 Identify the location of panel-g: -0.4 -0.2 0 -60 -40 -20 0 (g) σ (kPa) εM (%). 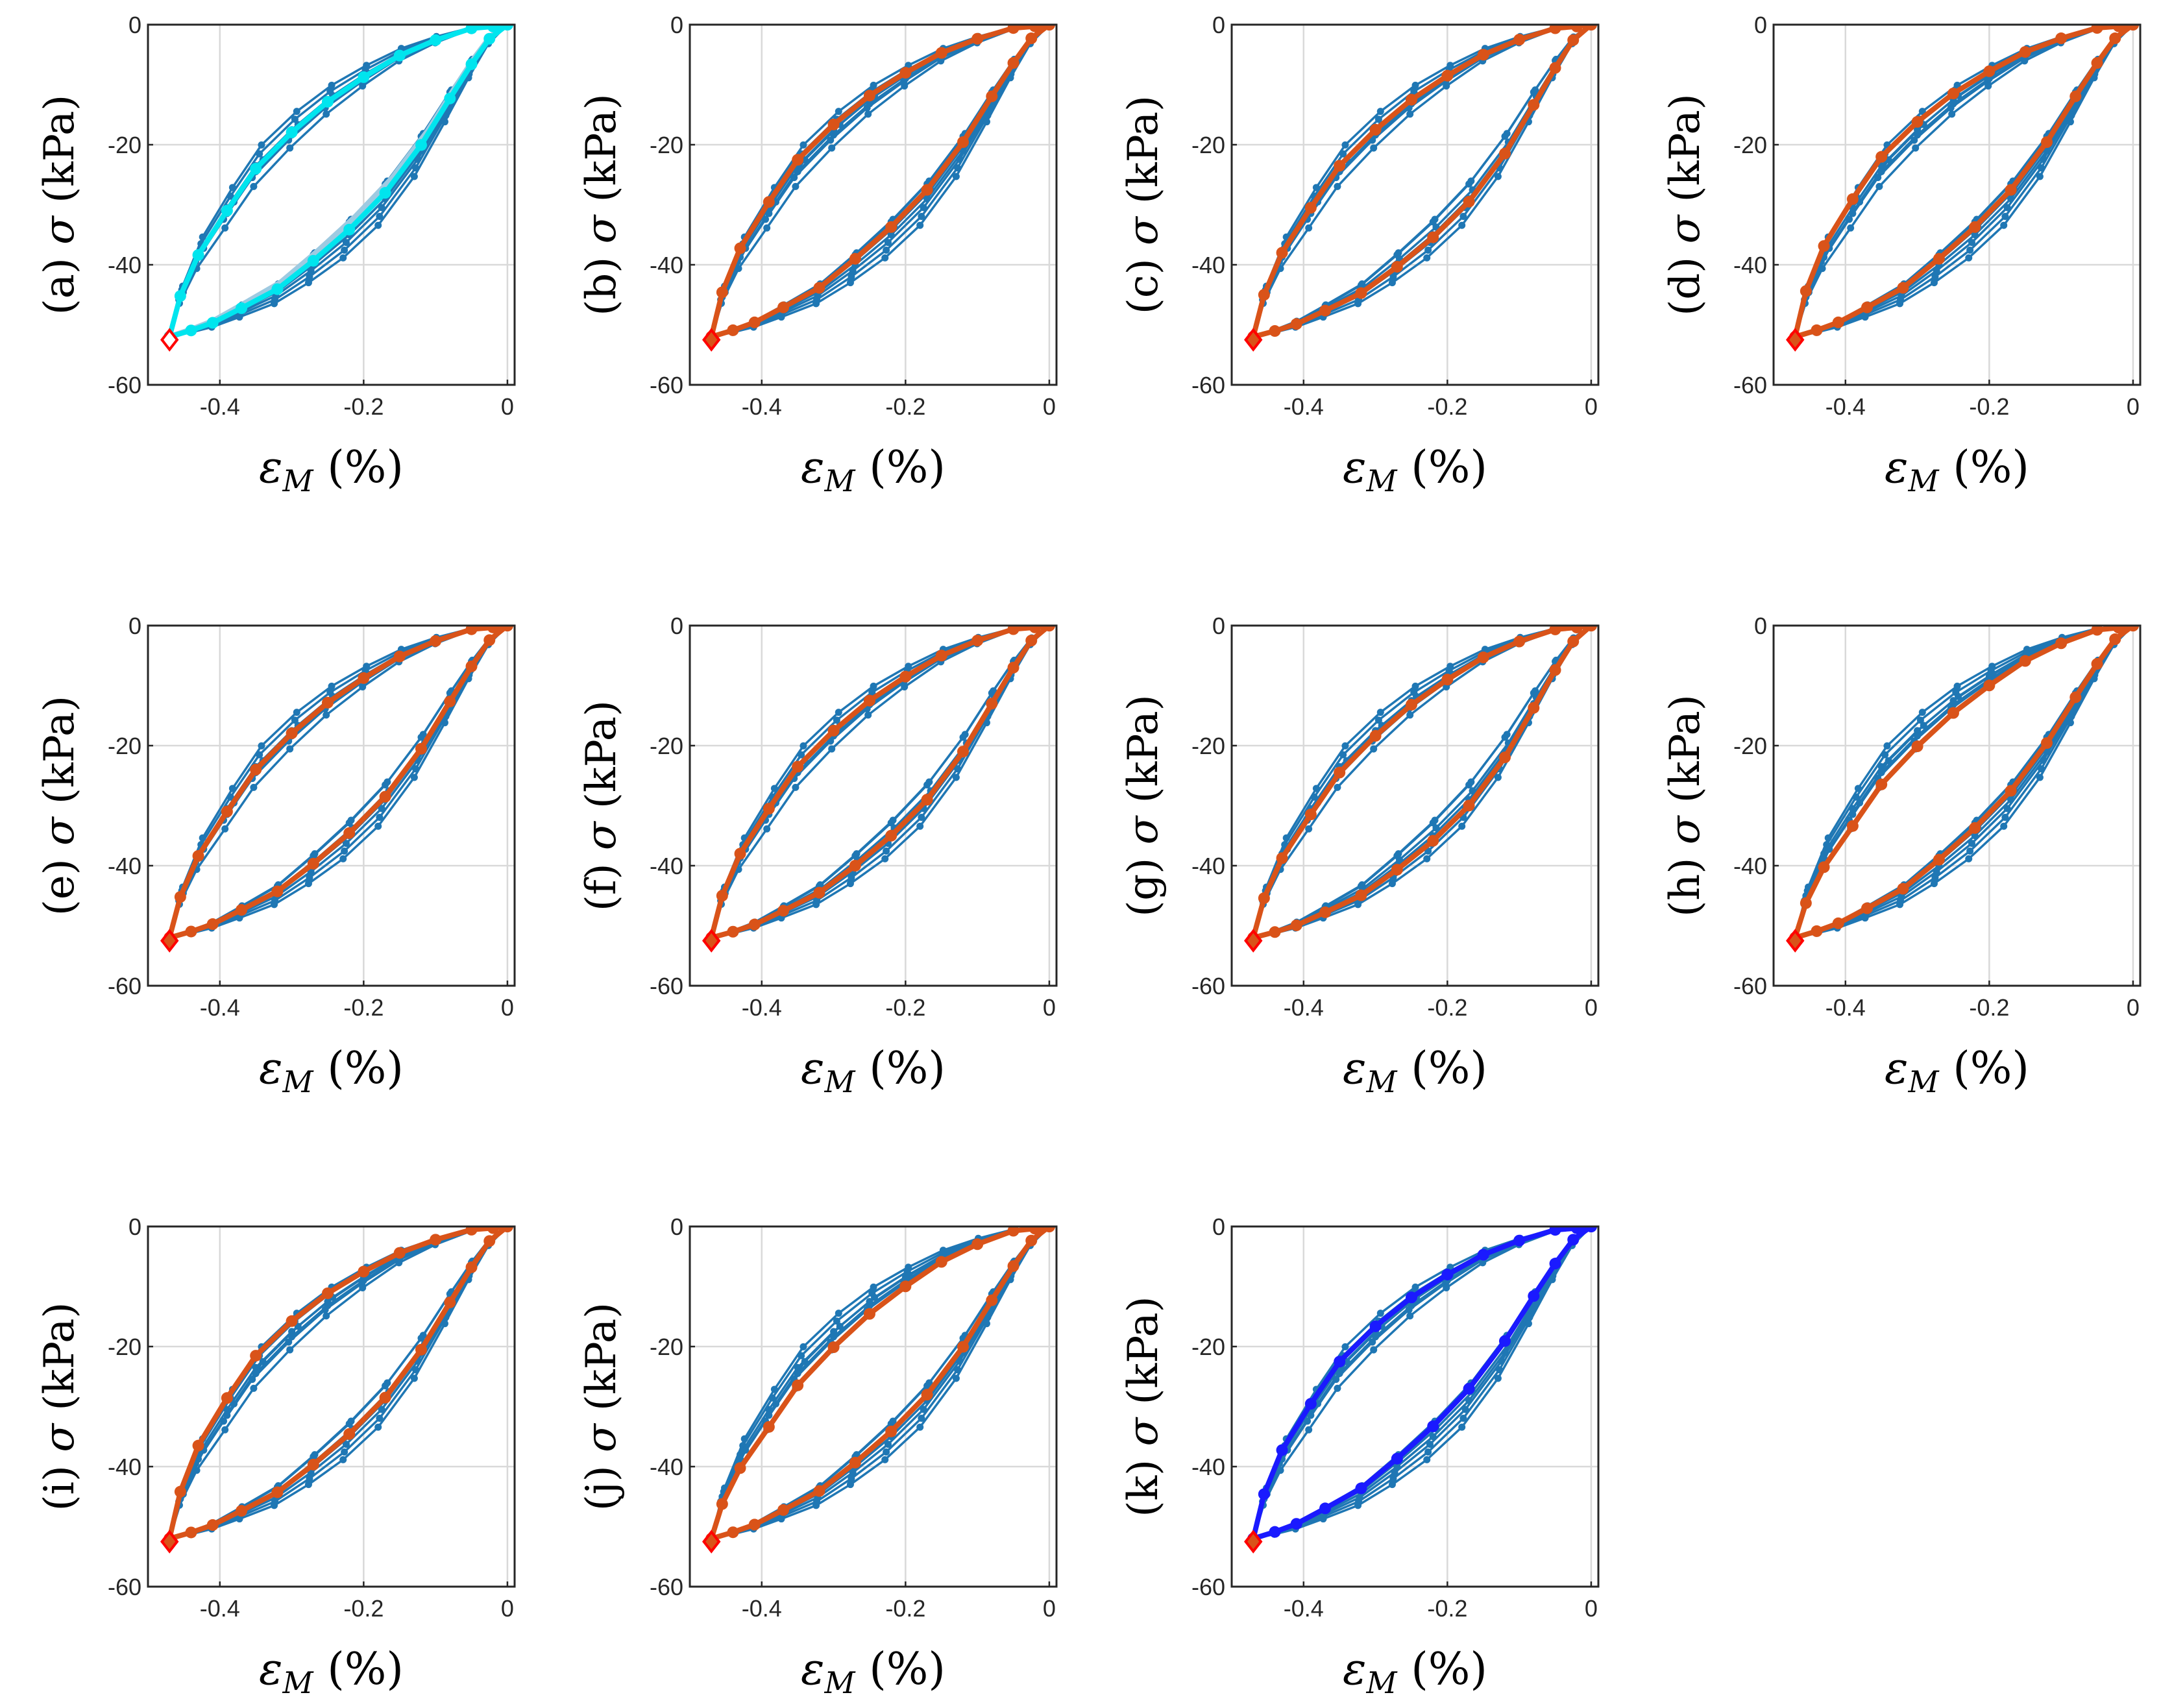
(1359, 856).